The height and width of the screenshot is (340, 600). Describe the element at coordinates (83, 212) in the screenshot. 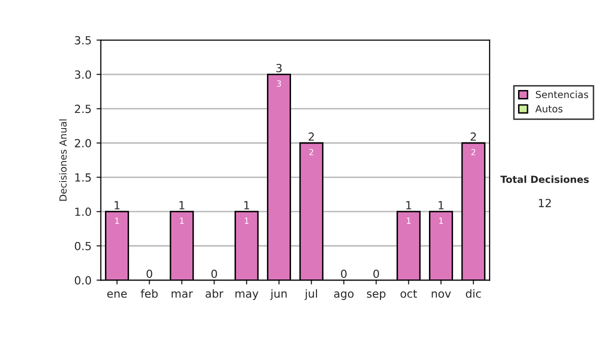

I see `y-tick-label: 1.0` at that location.